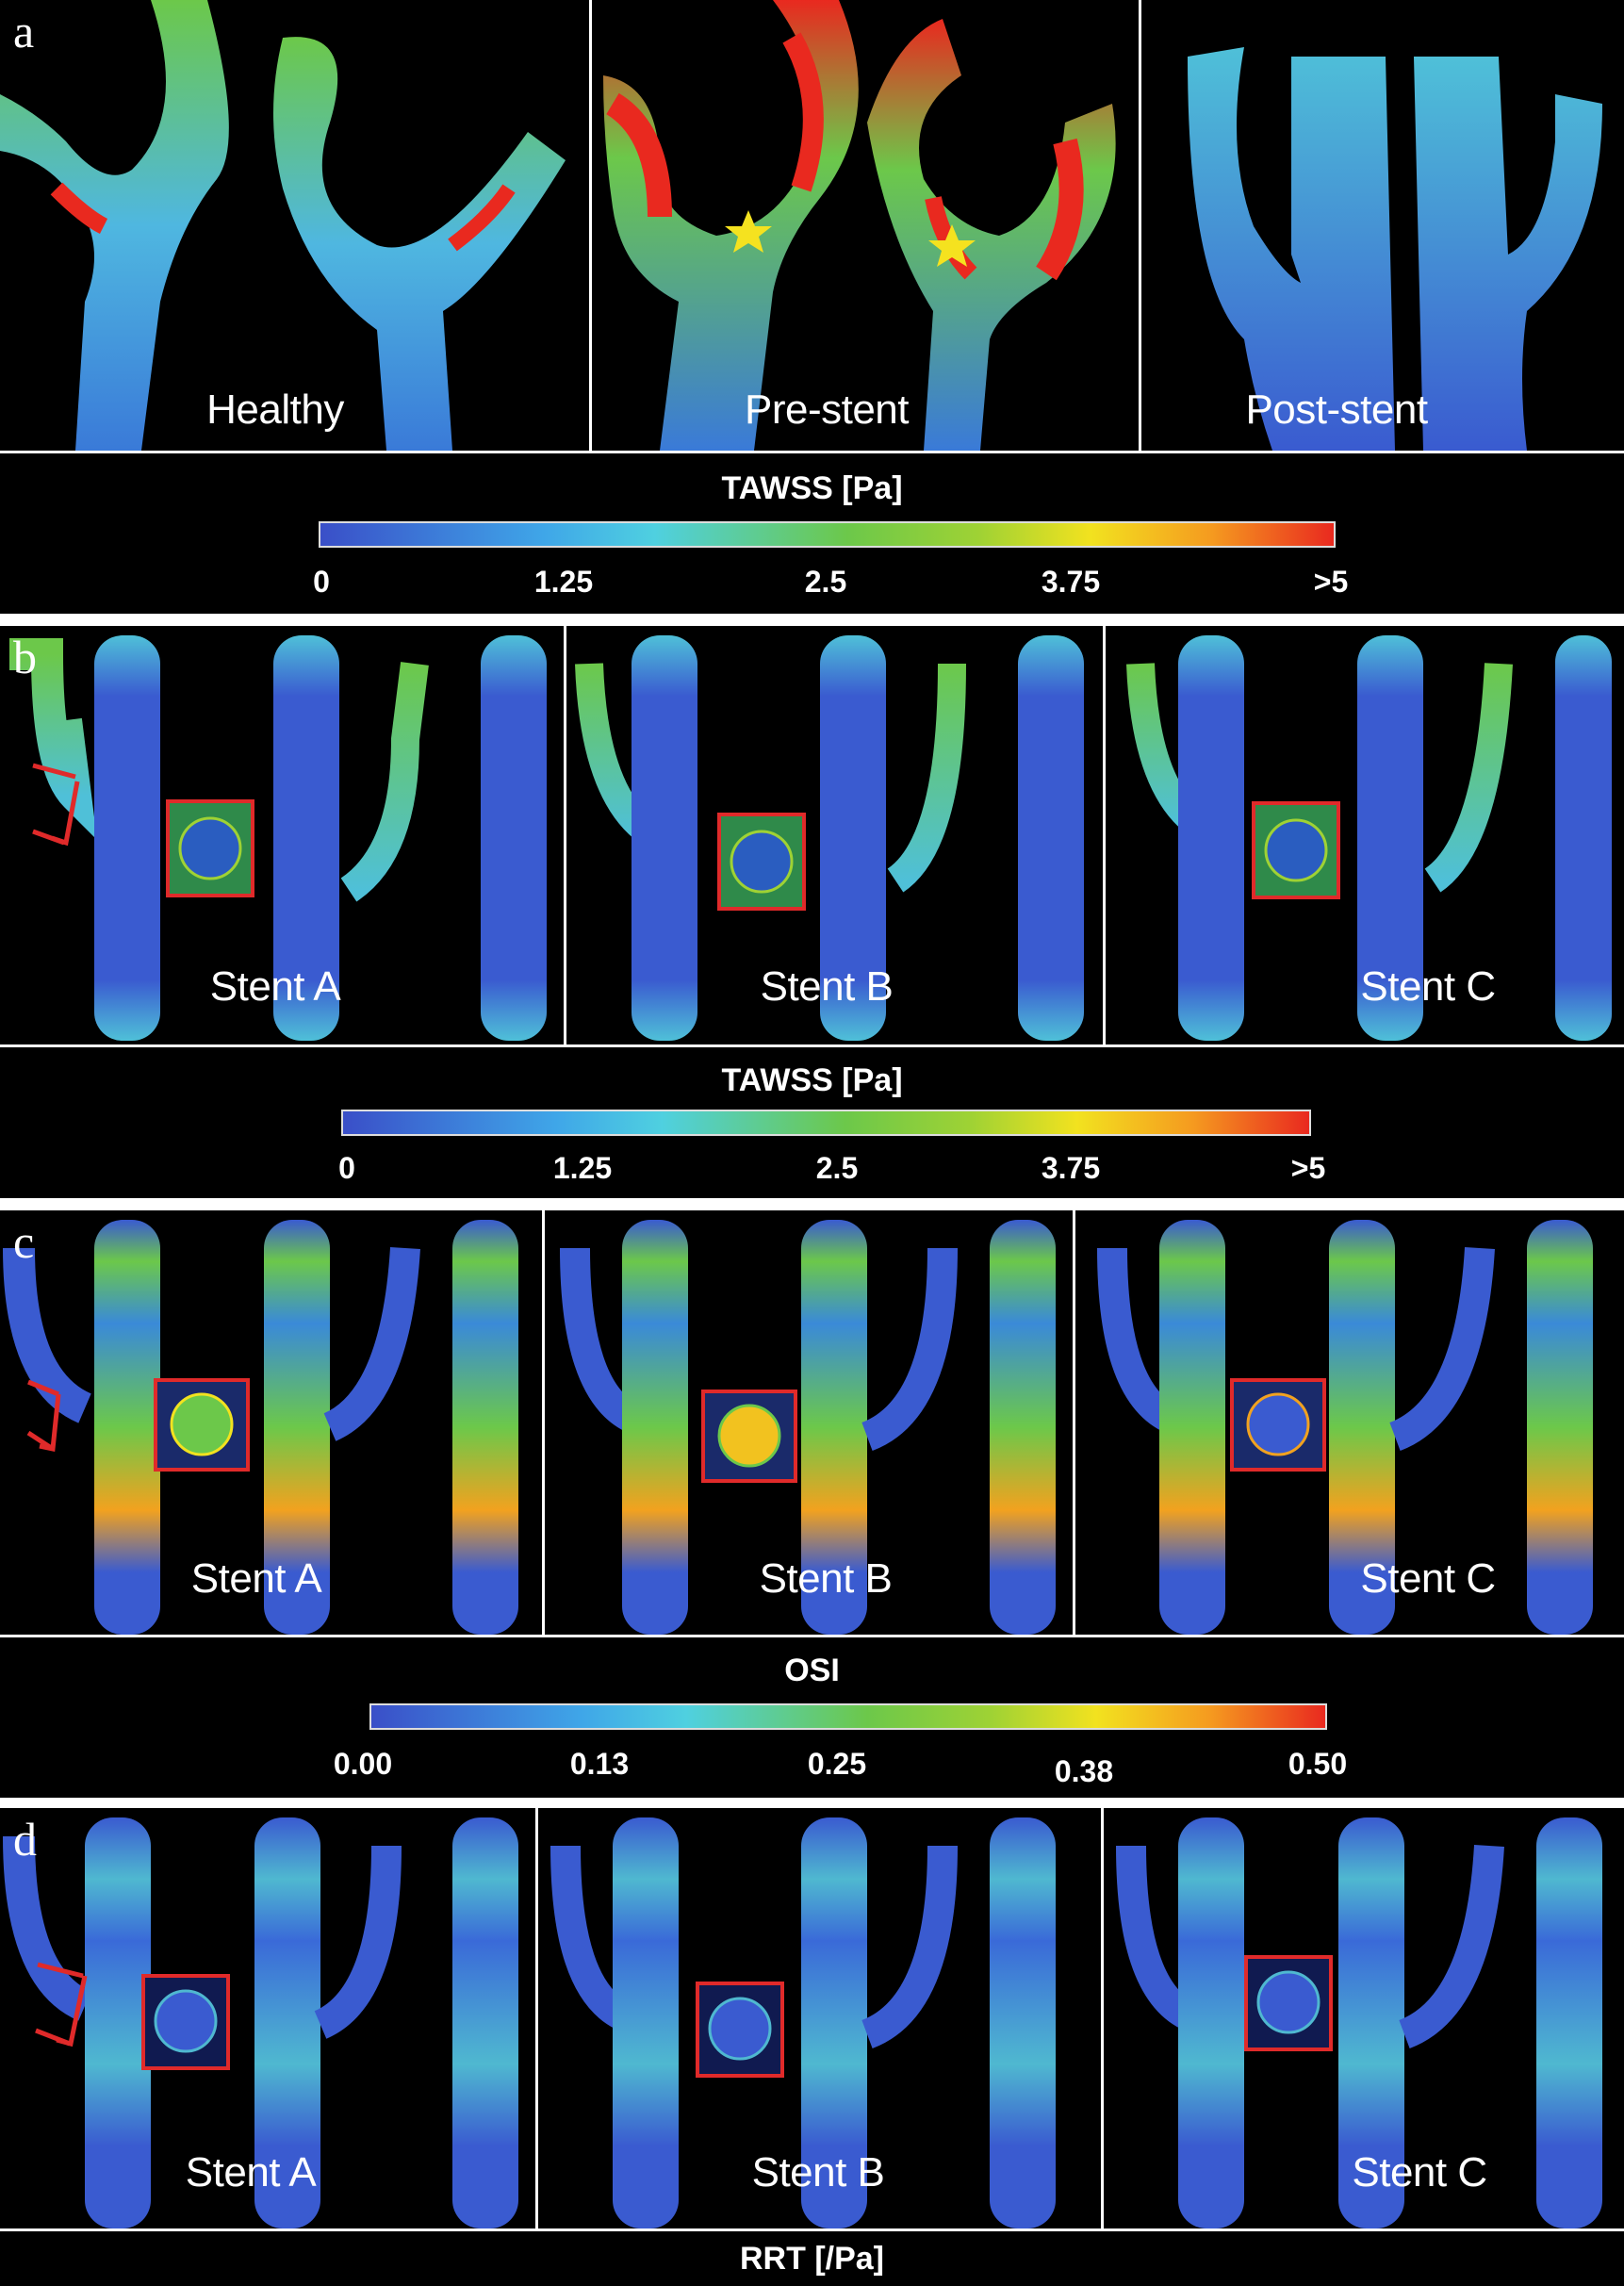  What do you see at coordinates (761, 862) in the screenshot?
I see `stent-inset-icon-b2` at bounding box center [761, 862].